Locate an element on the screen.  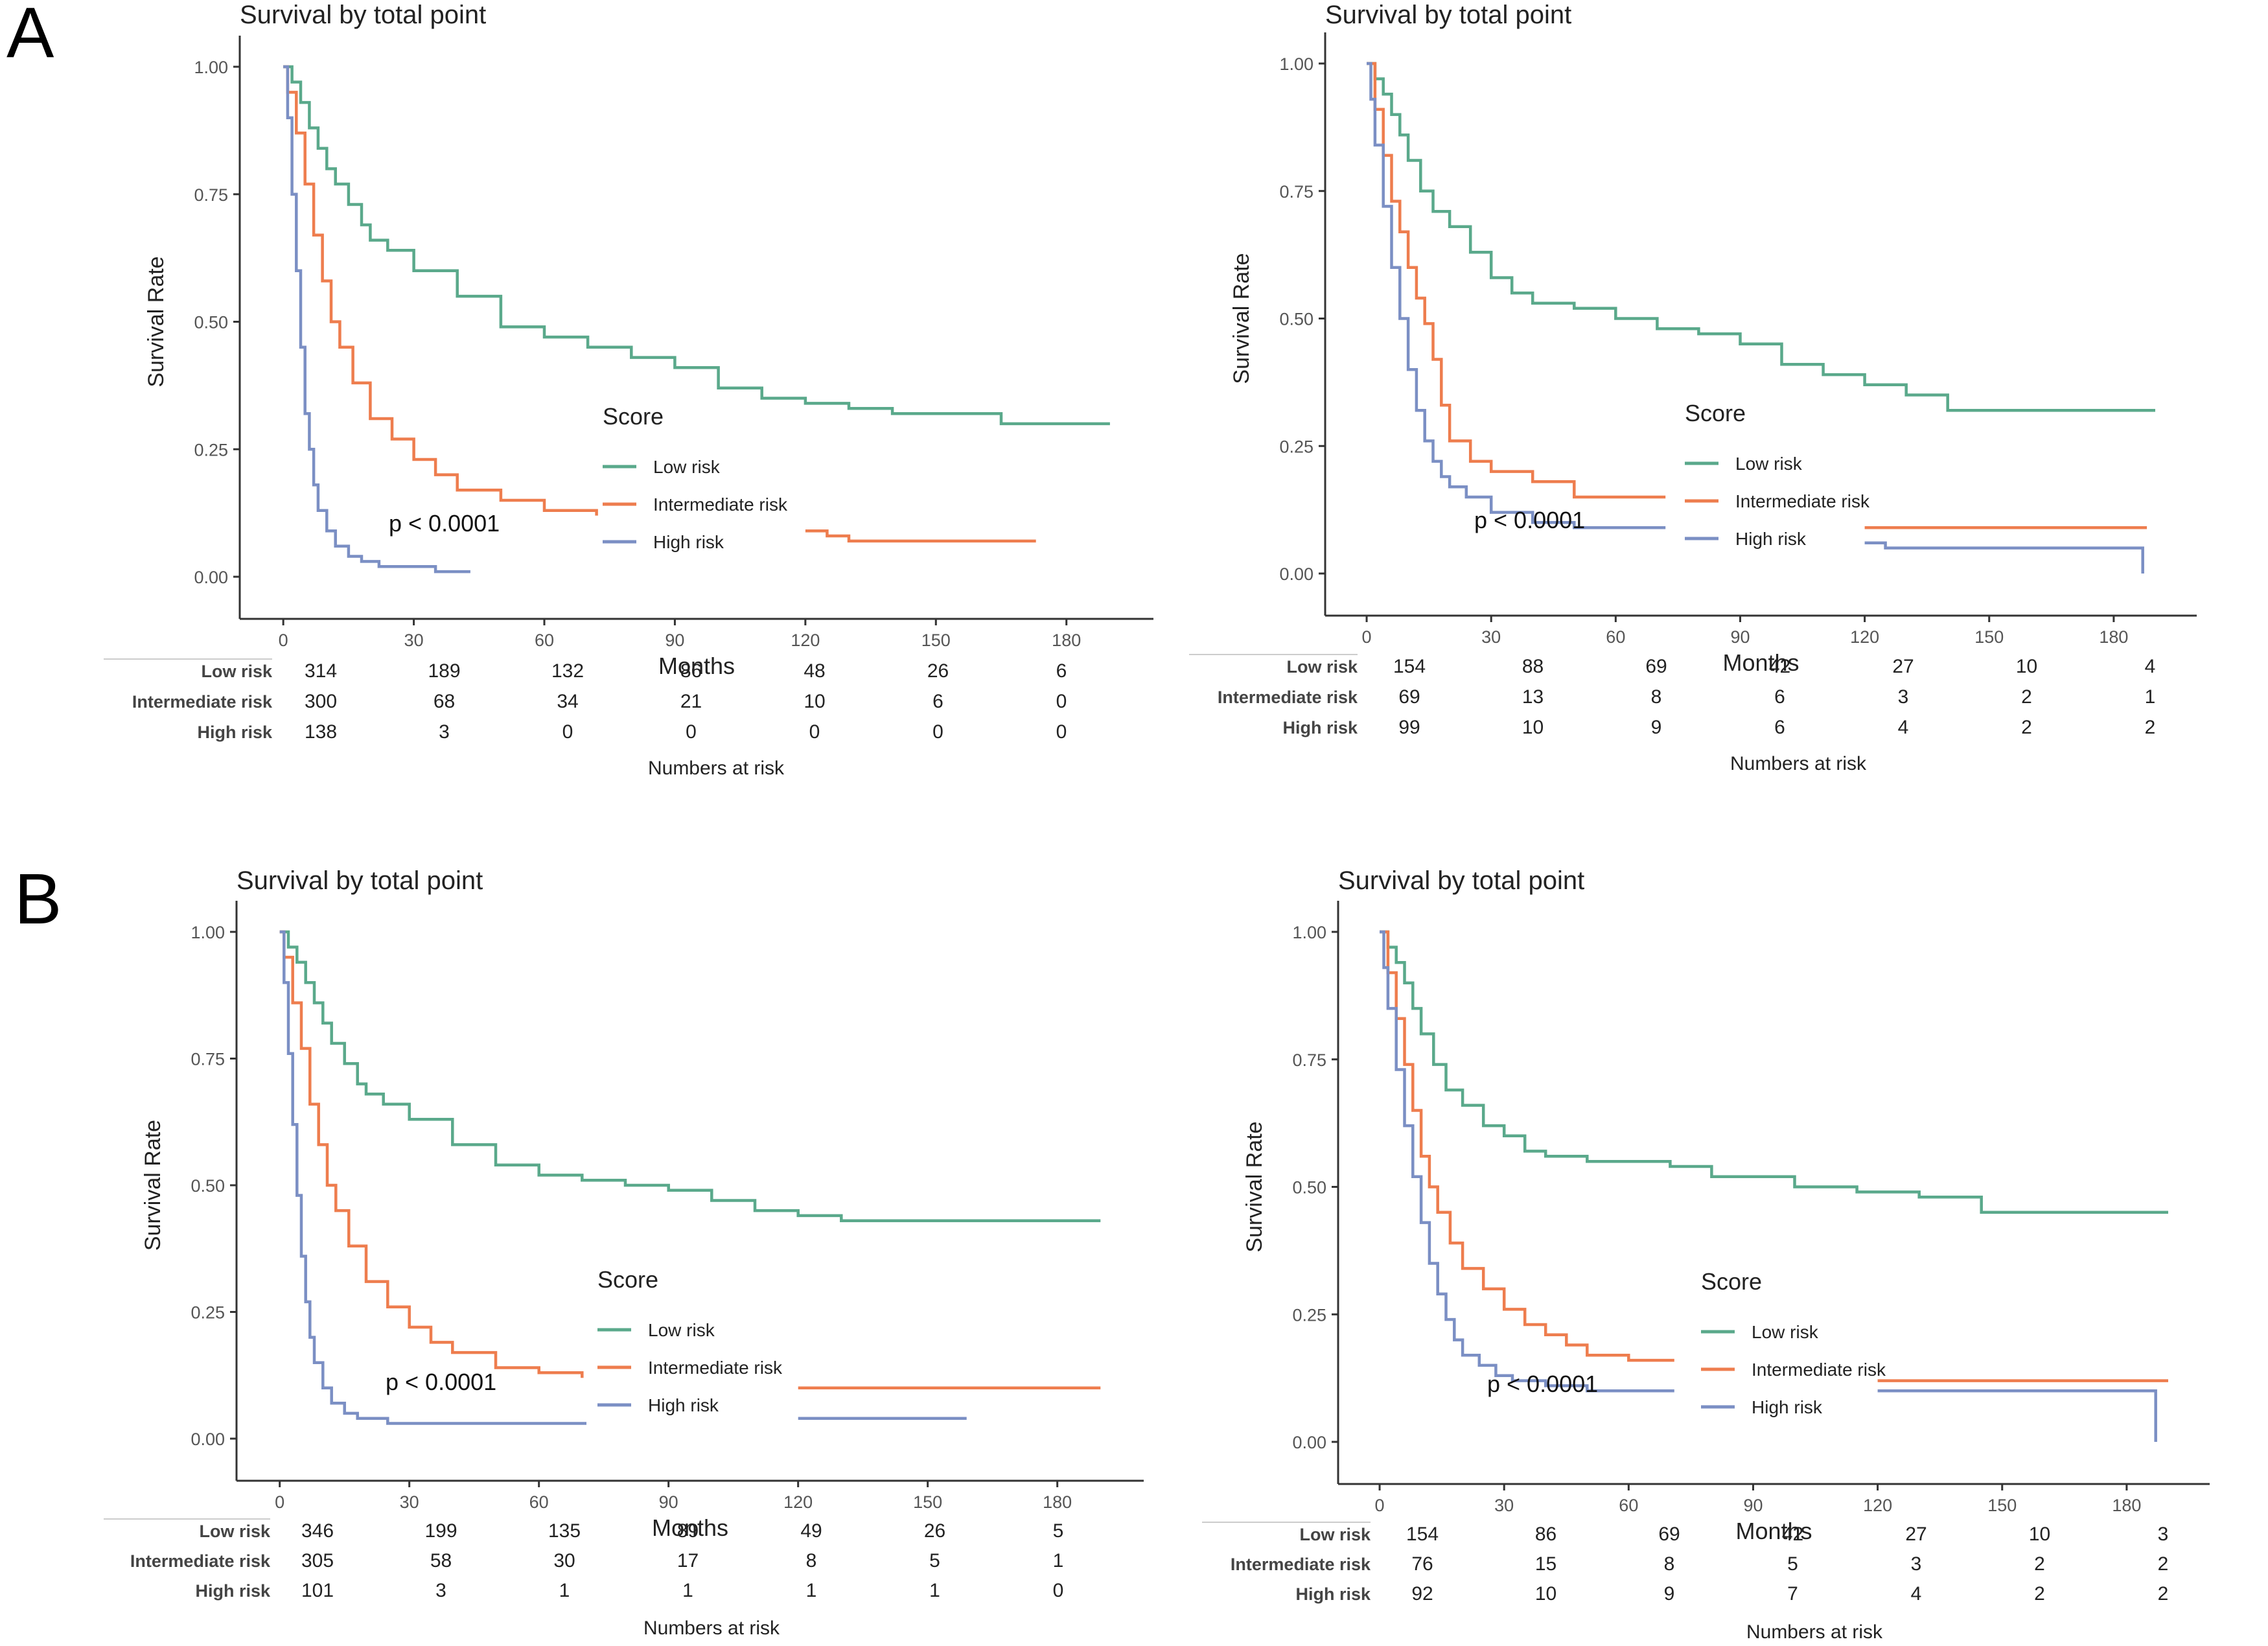
panel-label-a: A is located at coordinates (30, 36).